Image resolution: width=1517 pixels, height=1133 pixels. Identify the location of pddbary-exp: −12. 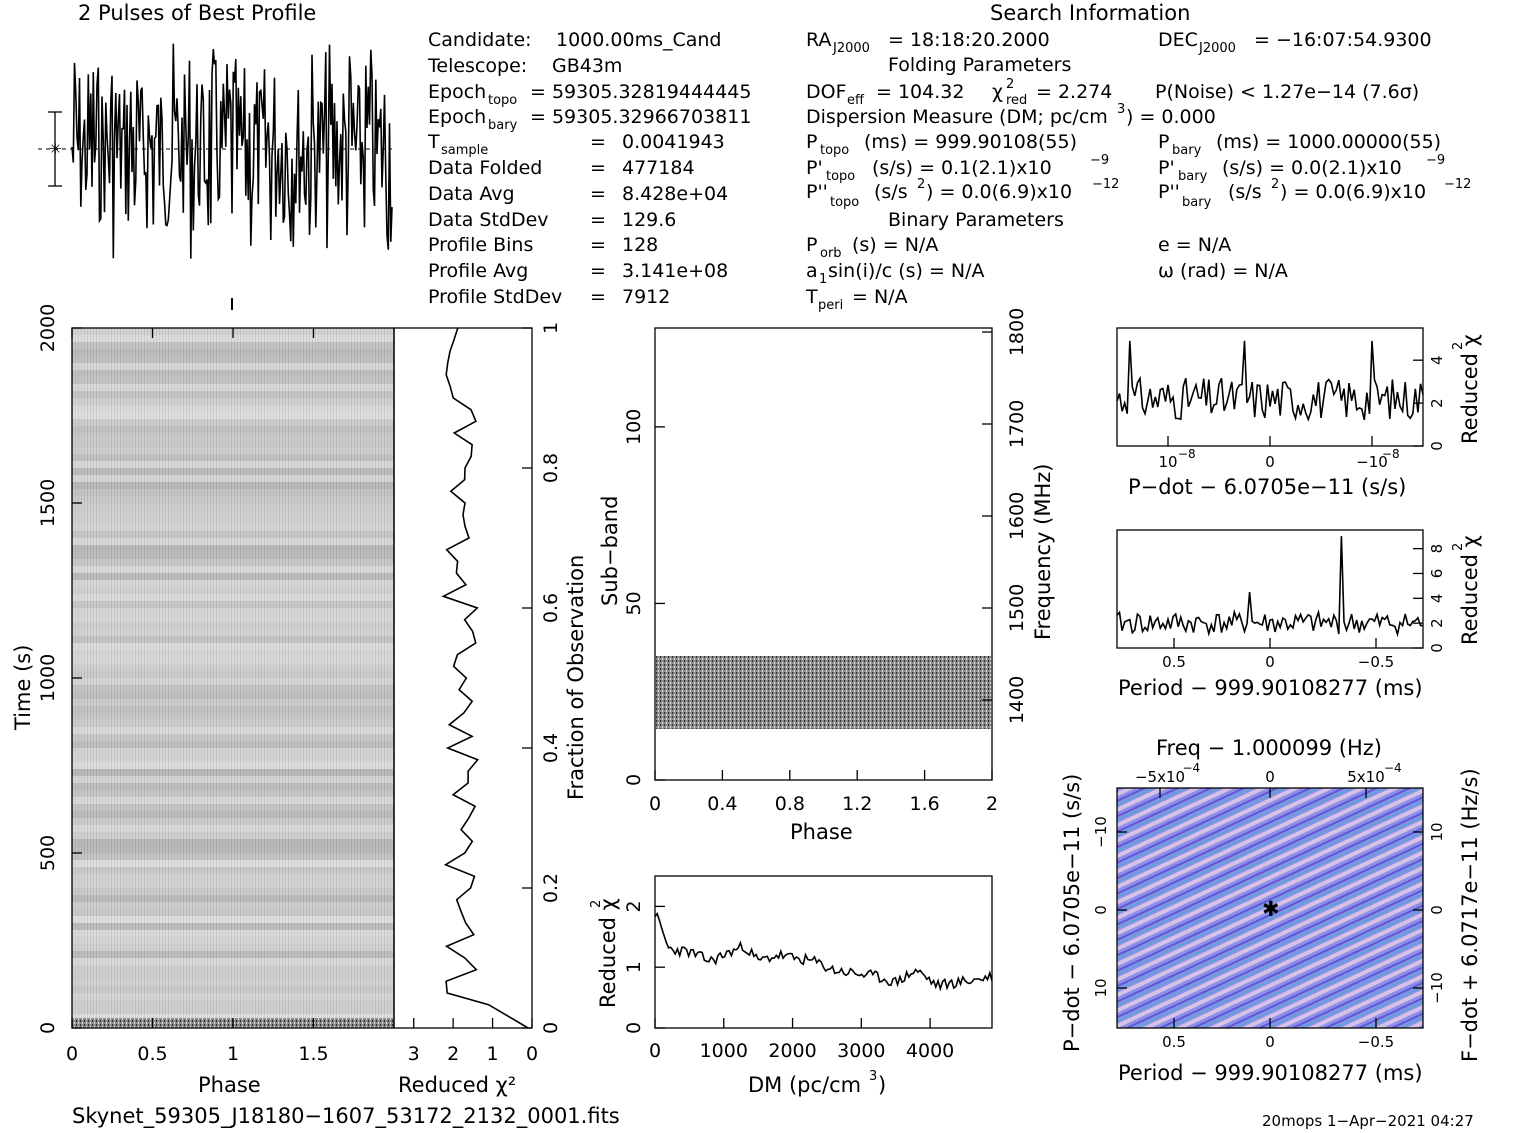
(1457, 184).